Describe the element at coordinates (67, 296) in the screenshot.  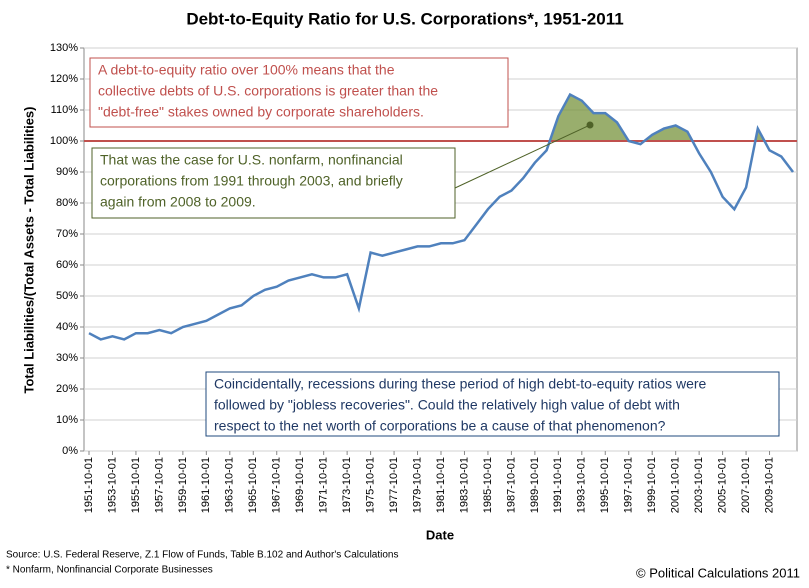
I see `y-tick-label: 50%` at that location.